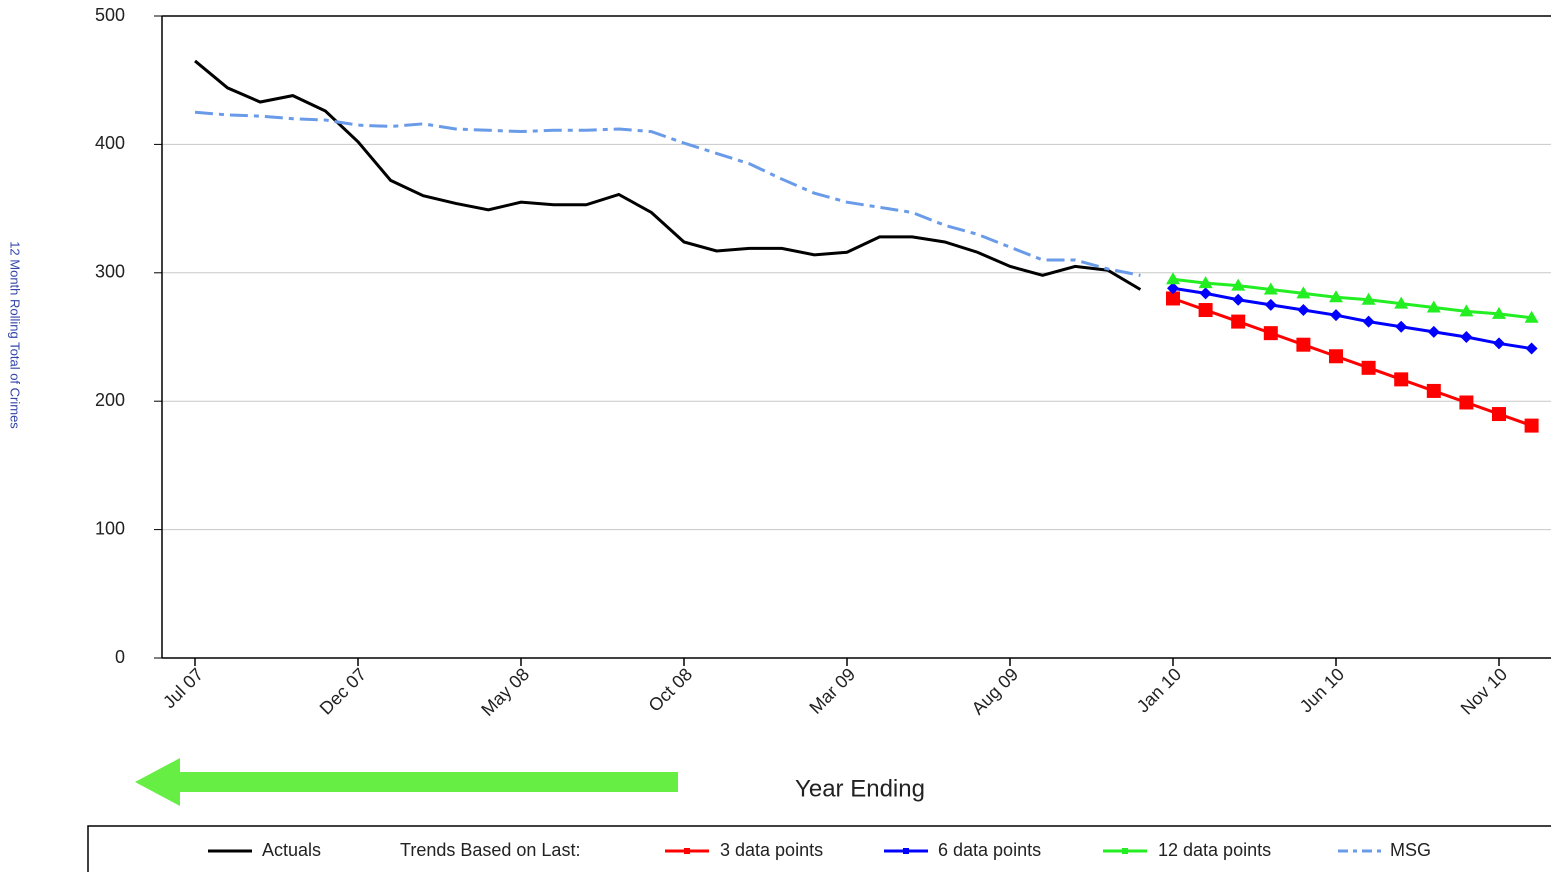 Image resolution: width=1551 pixels, height=872 pixels. Describe the element at coordinates (15, 335) in the screenshot. I see `y-axis-label: 12 Month Rolling Total of Crimes` at that location.